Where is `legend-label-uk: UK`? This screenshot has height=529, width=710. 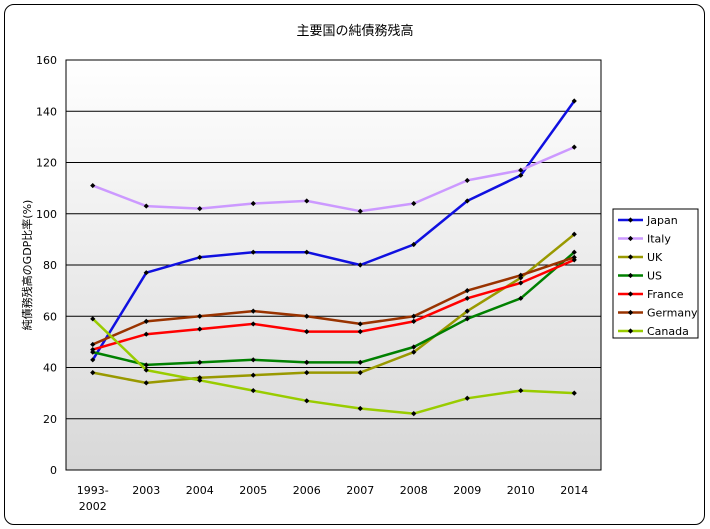
legend-label-uk: UK is located at coordinates (655, 257).